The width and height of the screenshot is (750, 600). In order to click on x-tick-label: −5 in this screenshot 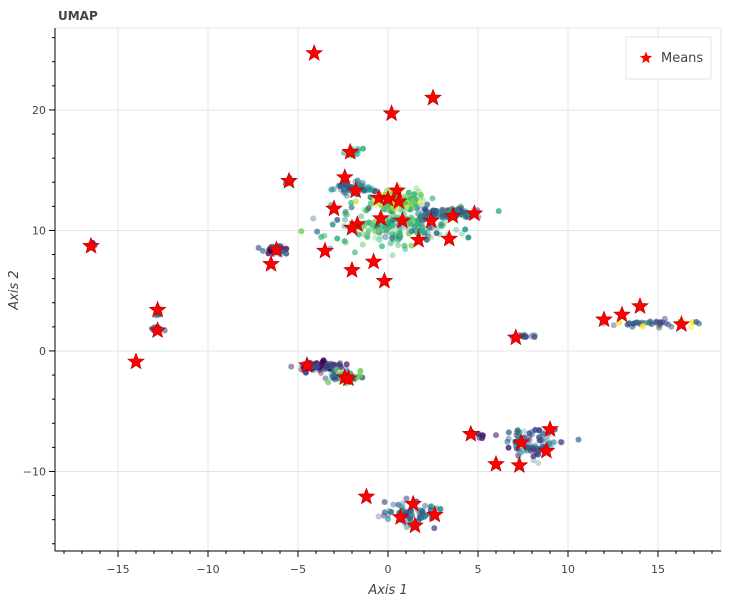, I will do `click(298, 569)`.